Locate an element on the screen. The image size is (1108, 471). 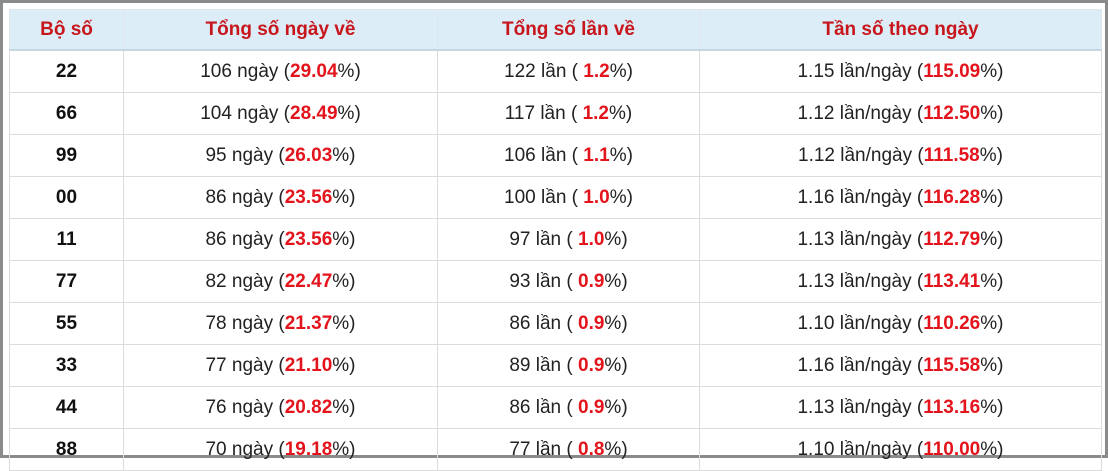
cell-text: 97 lần ( is located at coordinates (543, 239).